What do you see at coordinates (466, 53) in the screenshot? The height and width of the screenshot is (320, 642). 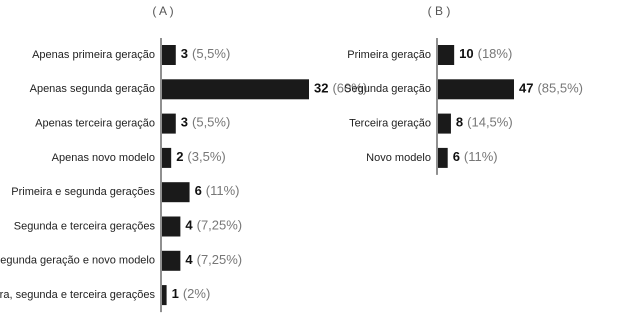 I see `count-label: 10` at bounding box center [466, 53].